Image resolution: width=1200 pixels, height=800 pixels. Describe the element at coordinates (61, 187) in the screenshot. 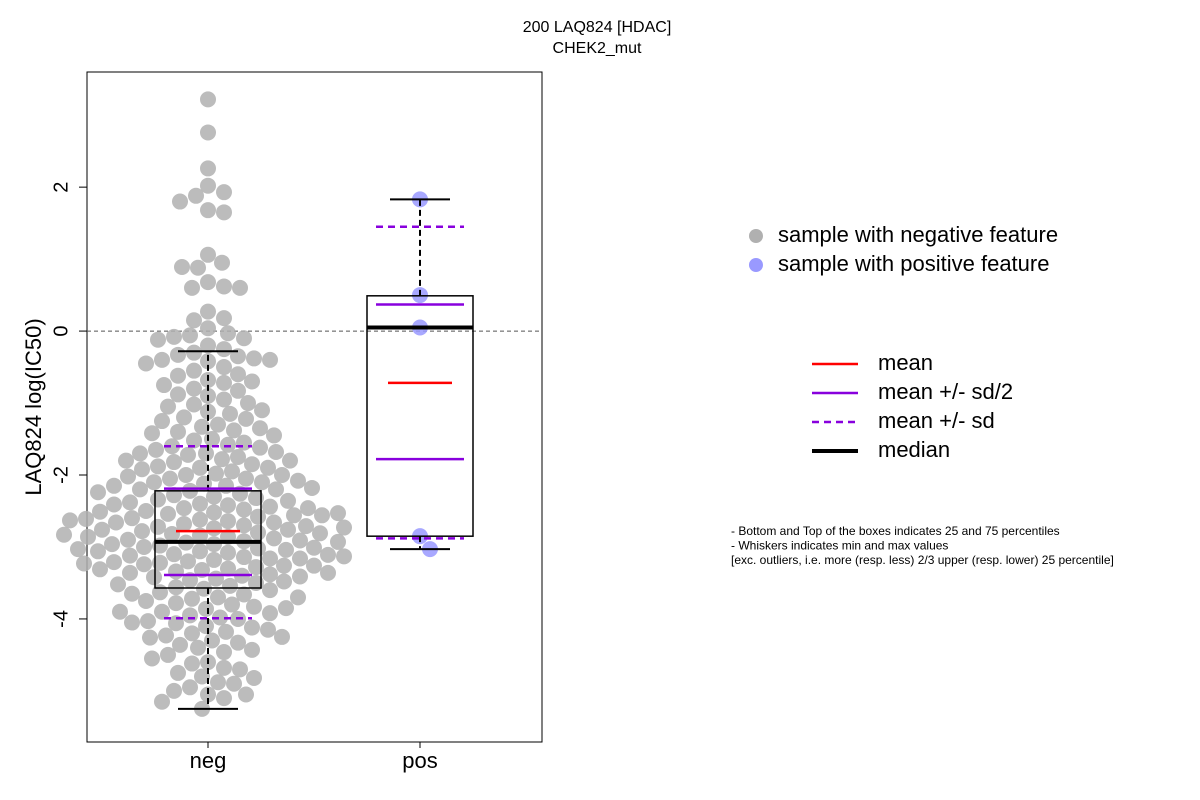

I see `y-tick-label: 2` at that location.